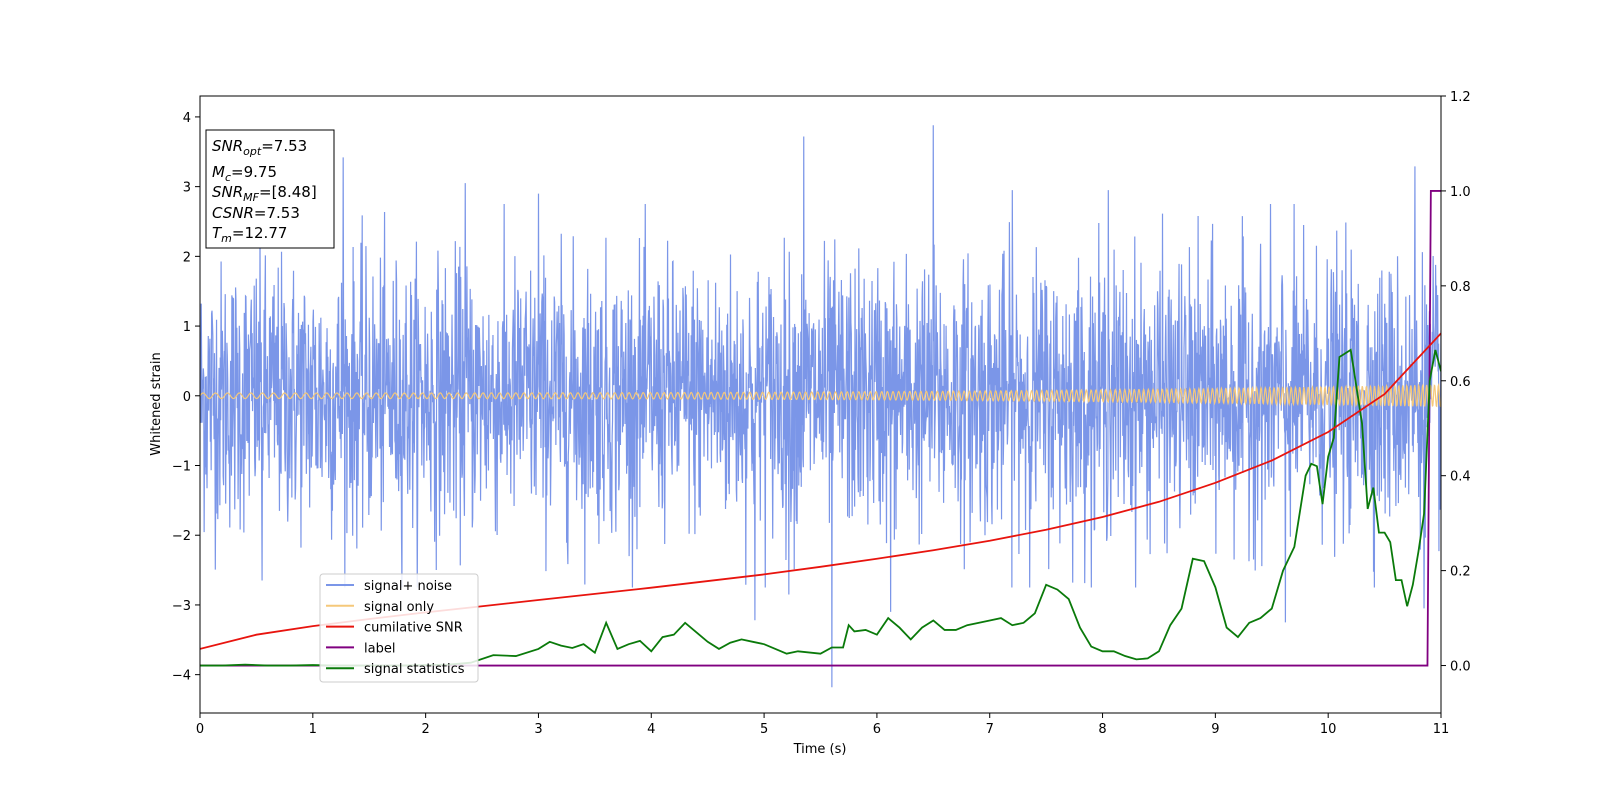 The image size is (1600, 800). What do you see at coordinates (1215, 729) in the screenshot?
I see `x-tick-label: 9` at bounding box center [1215, 729].